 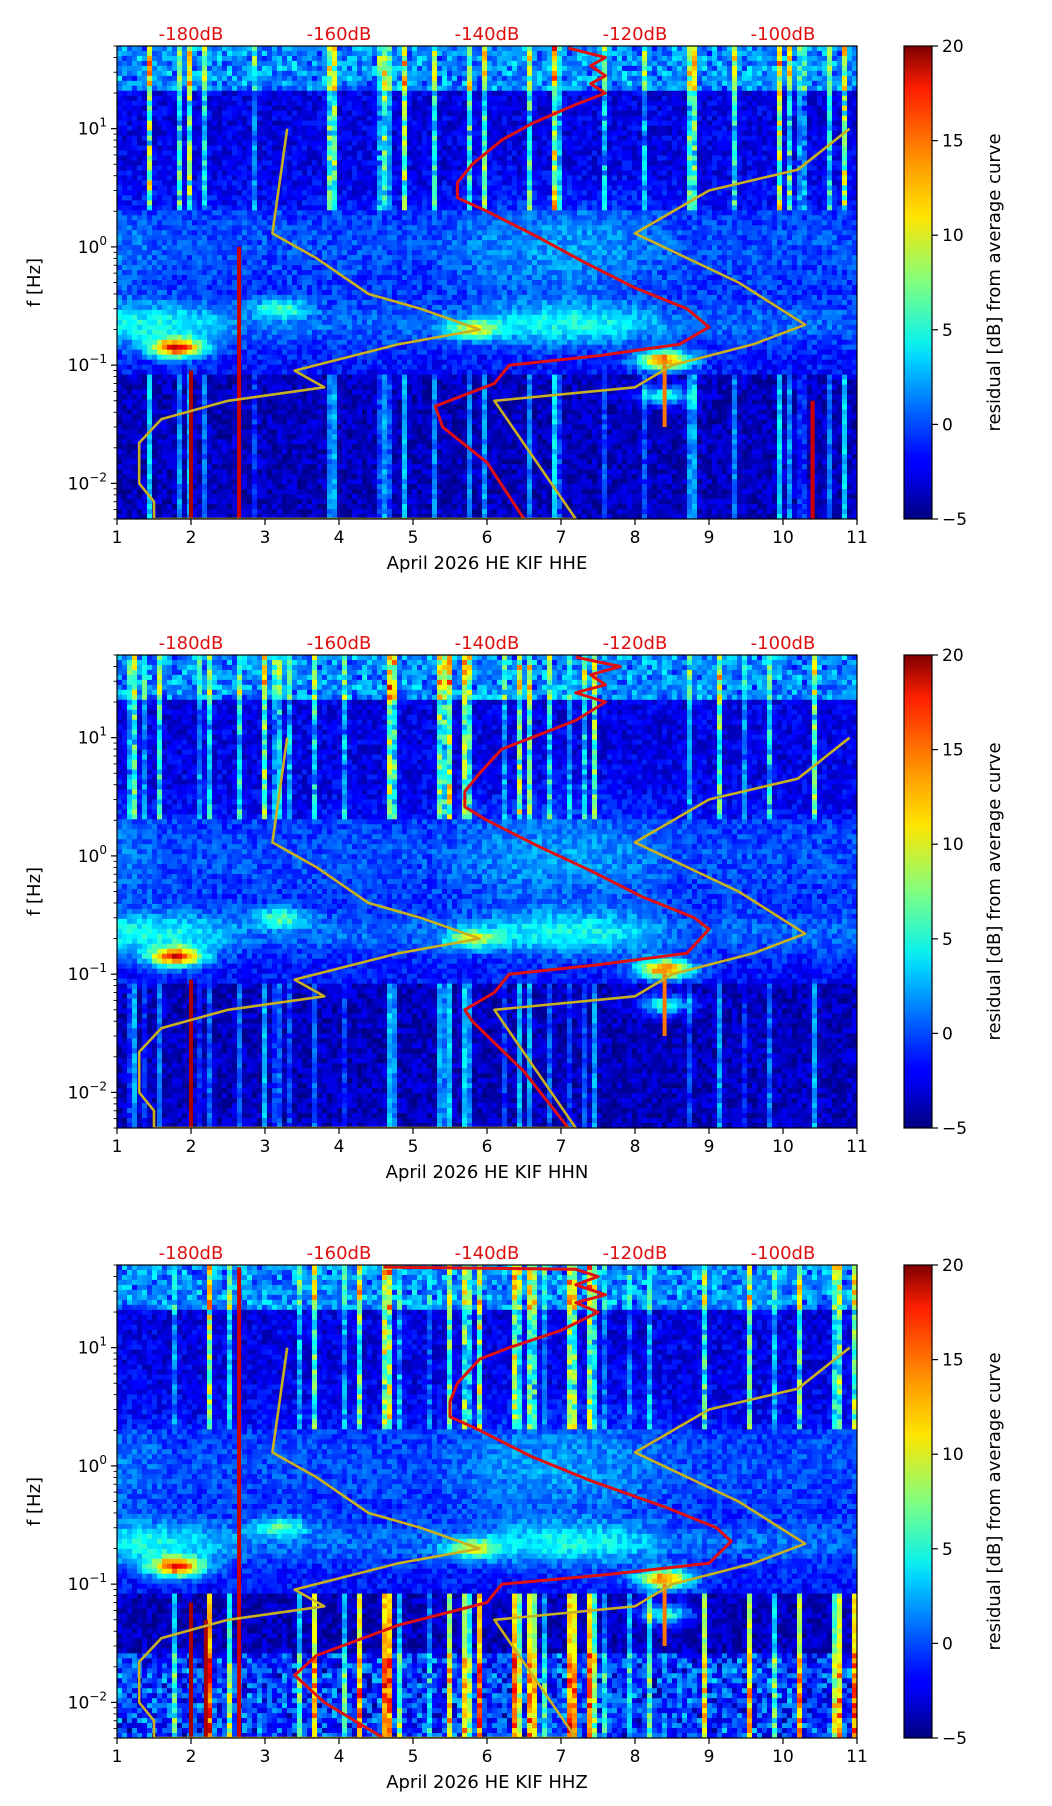 I want to click on x-axis-label: April 2026 HE KIF HHE, so click(x=487, y=563).